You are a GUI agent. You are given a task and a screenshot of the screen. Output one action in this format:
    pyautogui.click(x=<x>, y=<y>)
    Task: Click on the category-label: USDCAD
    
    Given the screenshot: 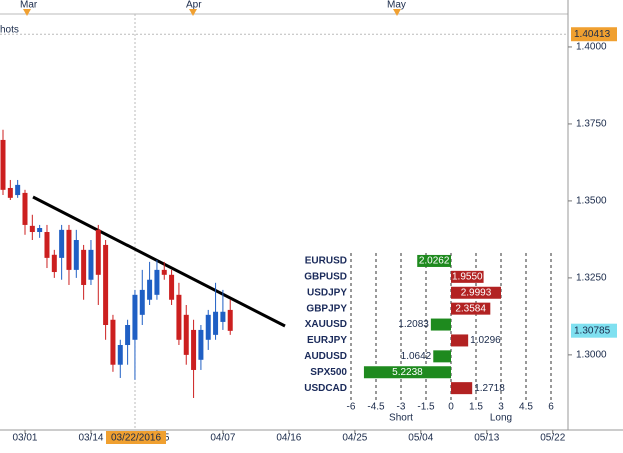 What is the action you would take?
    pyautogui.click(x=325, y=388)
    